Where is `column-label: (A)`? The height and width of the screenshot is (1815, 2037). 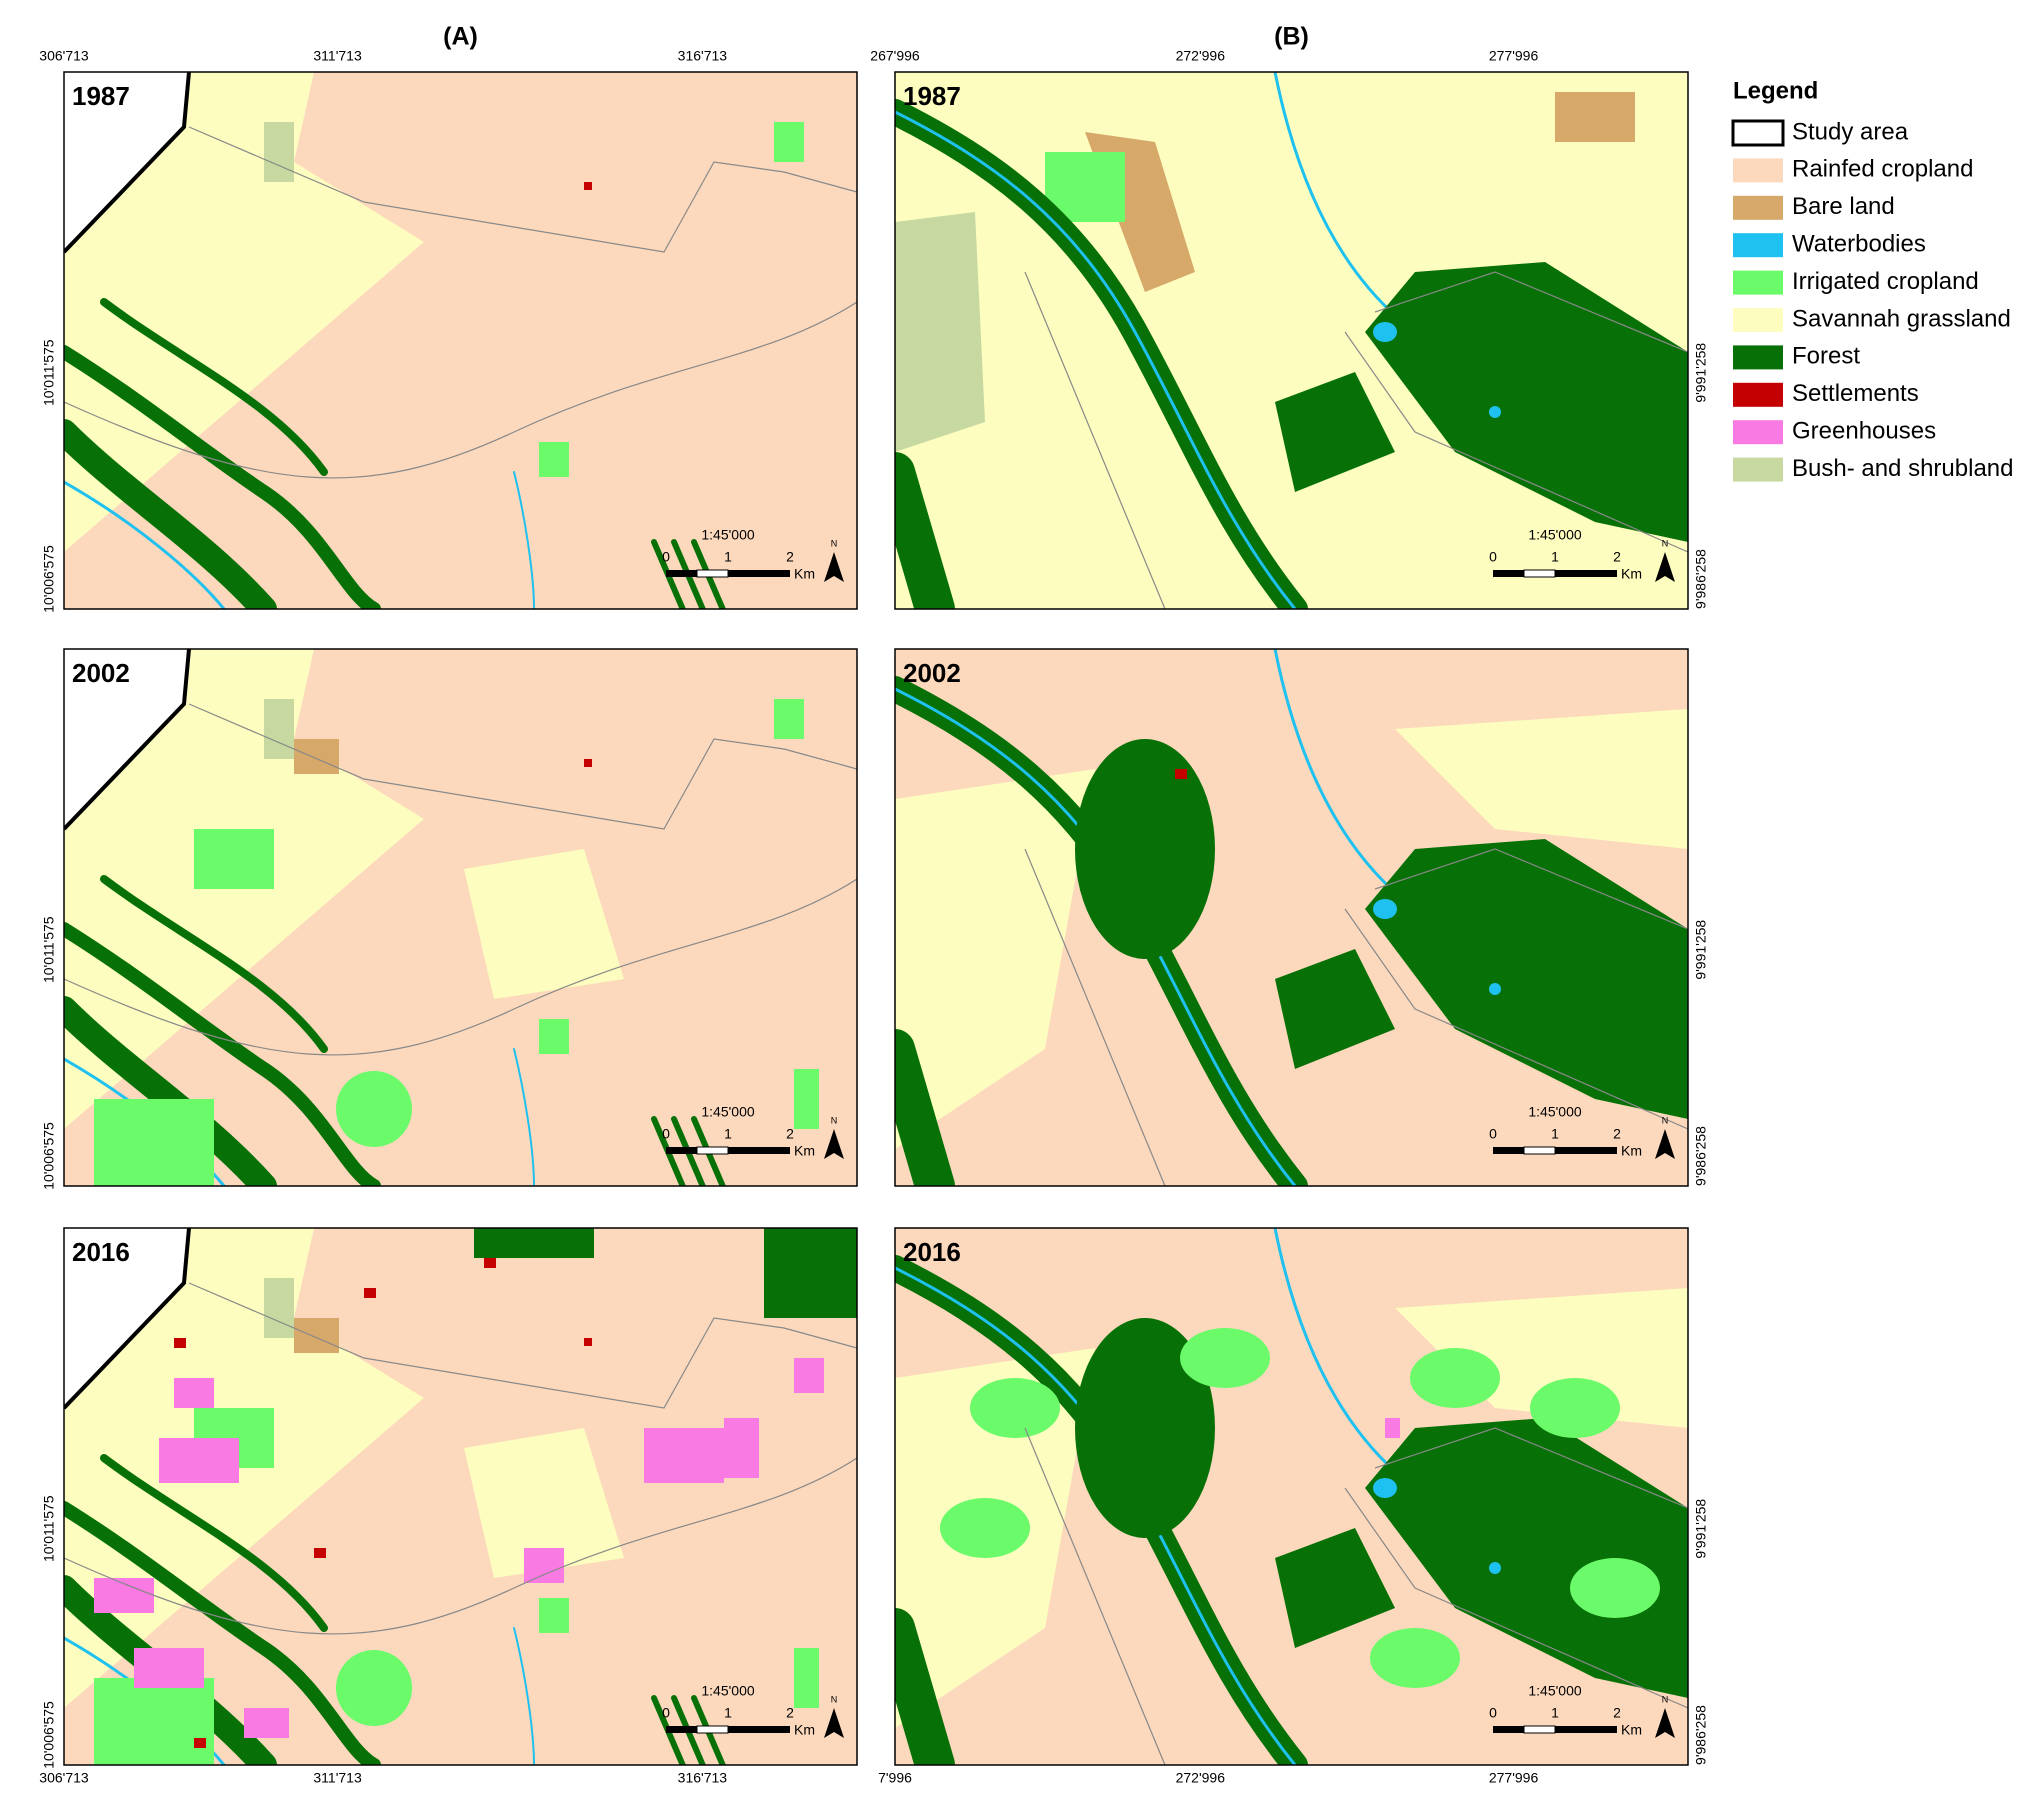 column-label: (A) is located at coordinates (460, 37).